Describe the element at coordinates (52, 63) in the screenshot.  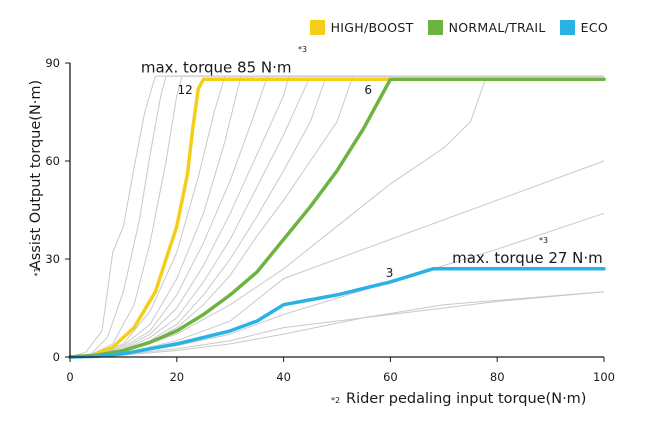
I see `y-tick-label: 90` at that location.